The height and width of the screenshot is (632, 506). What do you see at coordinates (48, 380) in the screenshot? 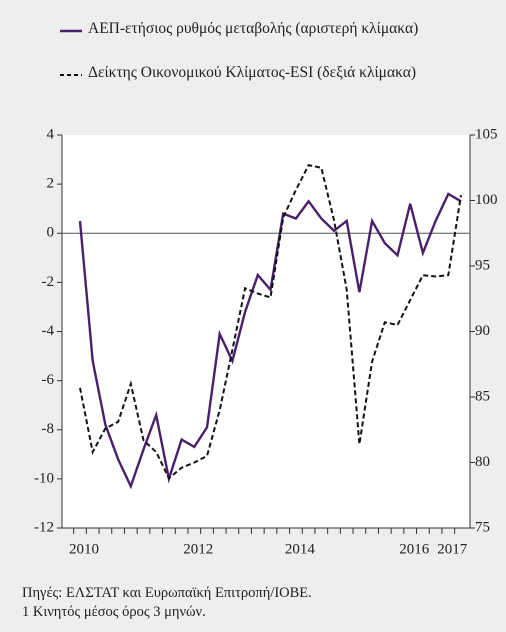
I see `y-tick-label: -6` at bounding box center [48, 380].